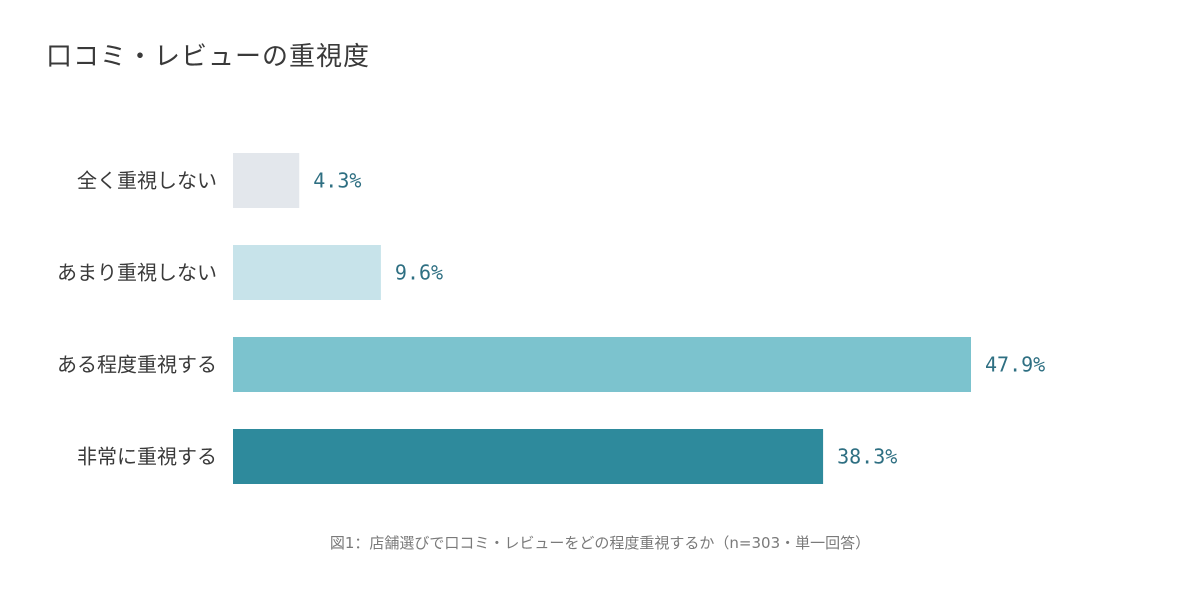 The image size is (1200, 594). What do you see at coordinates (208, 57) in the screenshot?
I see `chart-title: 口コミ・レビューの重視度` at bounding box center [208, 57].